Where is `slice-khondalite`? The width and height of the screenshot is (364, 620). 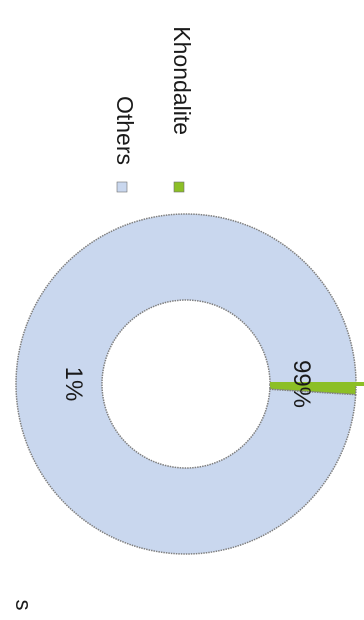 slice-khondalite is located at coordinates (313, 389).